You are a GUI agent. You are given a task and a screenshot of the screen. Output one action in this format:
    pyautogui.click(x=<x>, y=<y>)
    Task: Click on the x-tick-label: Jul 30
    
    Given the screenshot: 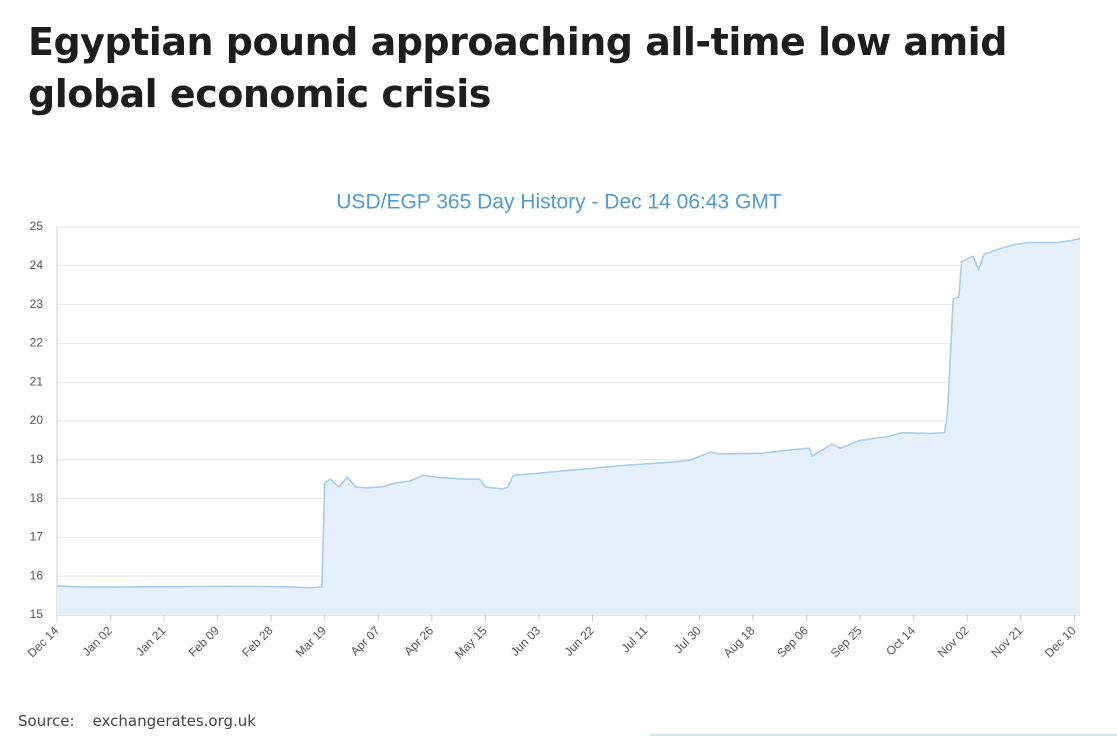 What is the action you would take?
    pyautogui.click(x=687, y=639)
    